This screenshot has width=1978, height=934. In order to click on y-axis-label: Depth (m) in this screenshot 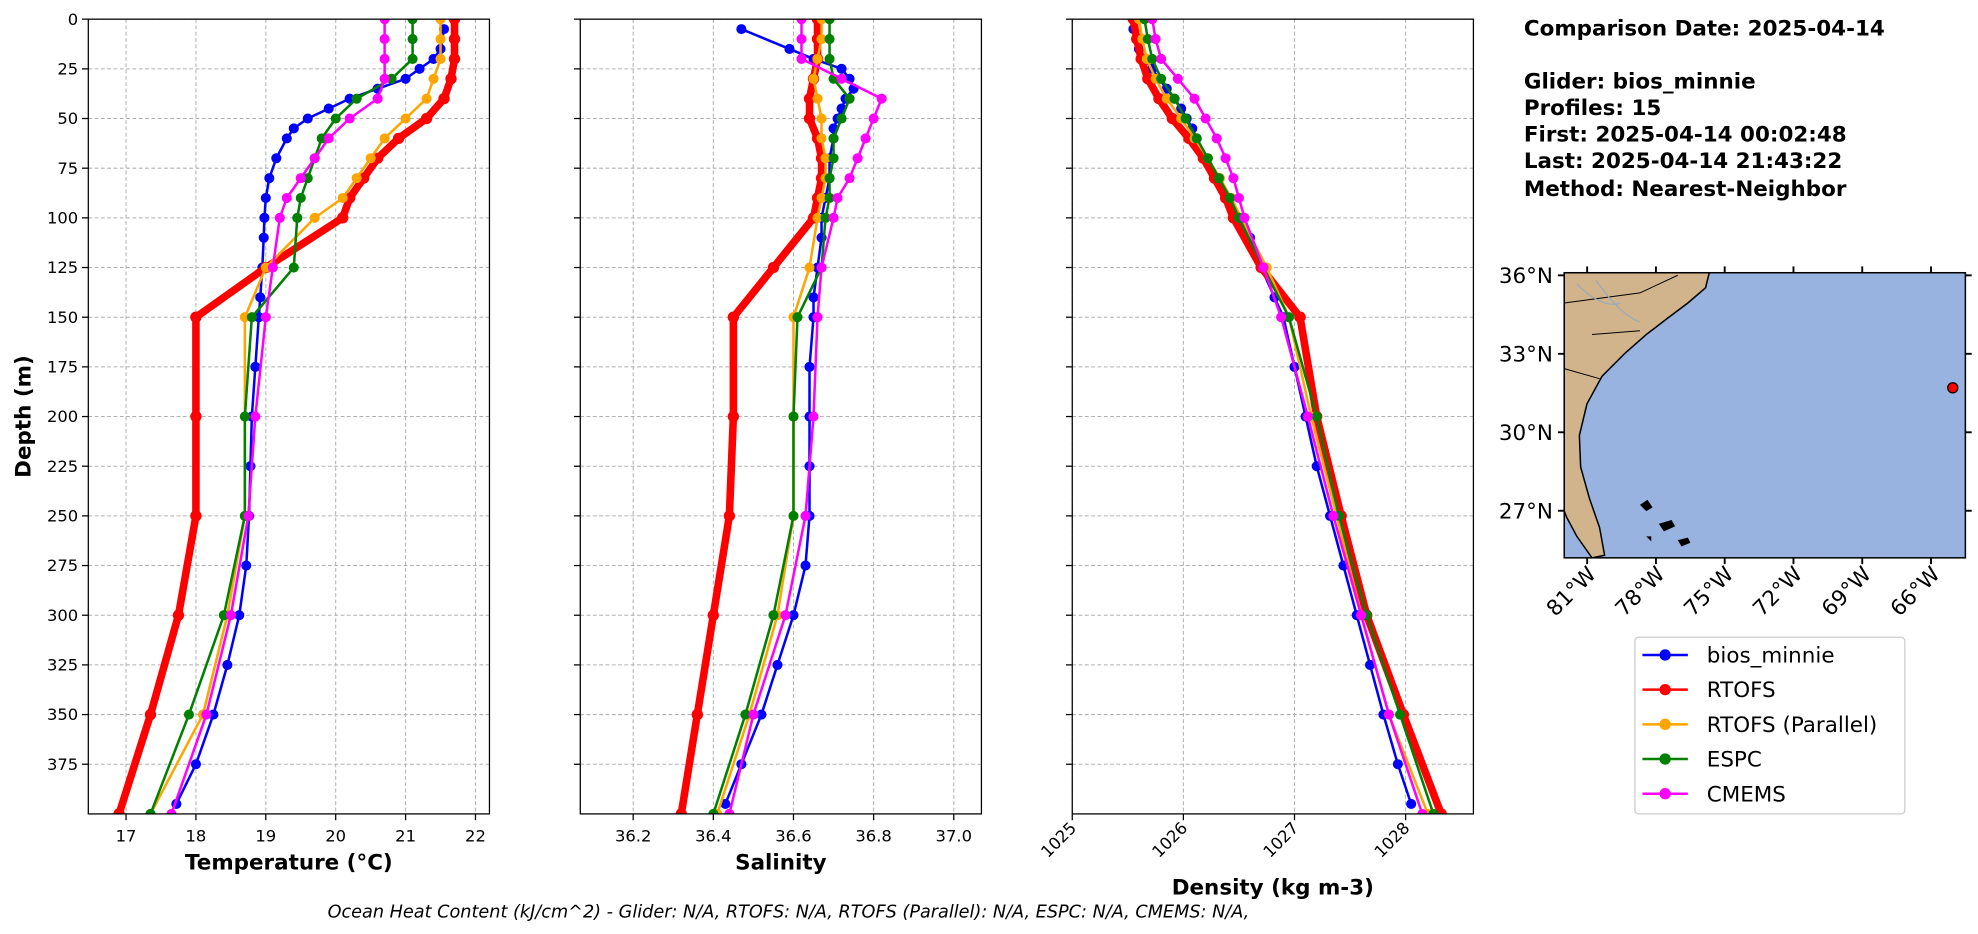, I will do `click(23, 416)`.